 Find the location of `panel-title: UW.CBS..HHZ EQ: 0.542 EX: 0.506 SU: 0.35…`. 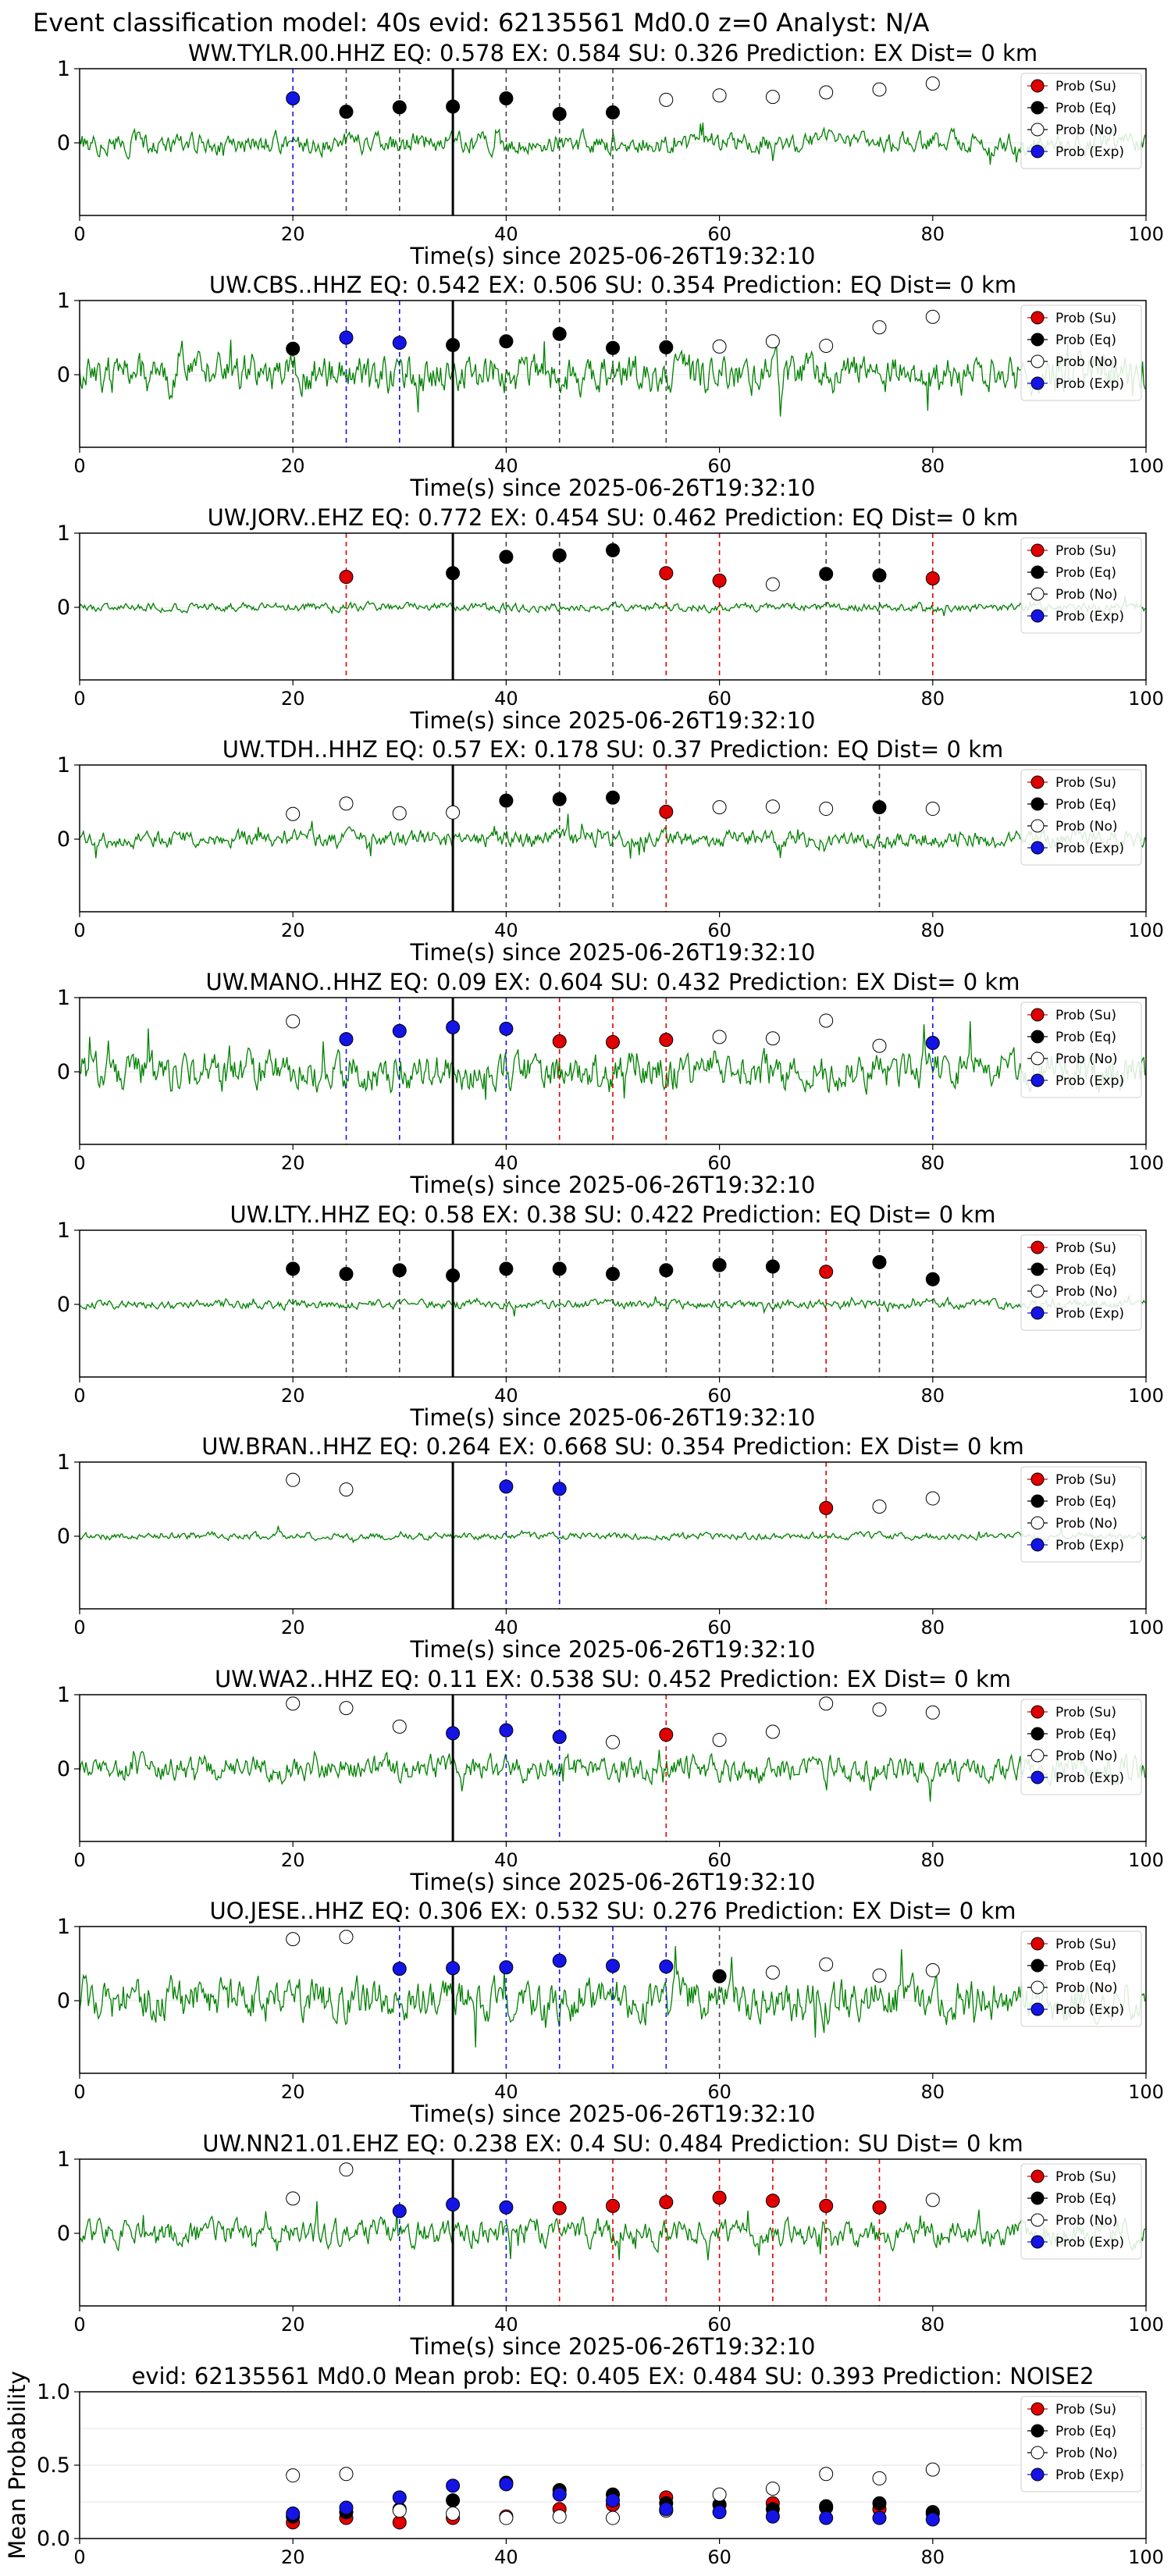

panel-title: UW.CBS..HHZ EQ: 0.542 EX: 0.506 SU: 0.35… is located at coordinates (612, 285).